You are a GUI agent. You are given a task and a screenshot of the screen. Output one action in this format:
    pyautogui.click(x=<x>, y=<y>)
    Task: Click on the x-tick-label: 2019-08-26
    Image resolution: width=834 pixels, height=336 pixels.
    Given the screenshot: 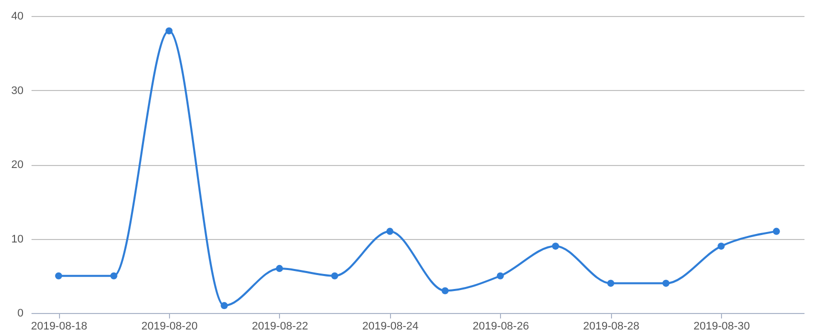 What is the action you would take?
    pyautogui.click(x=500, y=326)
    